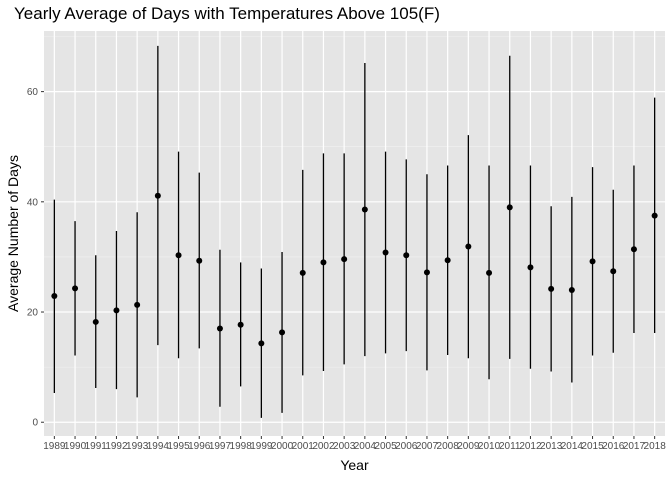 Image resolution: width=672 pixels, height=480 pixels. What do you see at coordinates (592, 446) in the screenshot?
I see `x-tick-label: 2015` at bounding box center [592, 446].